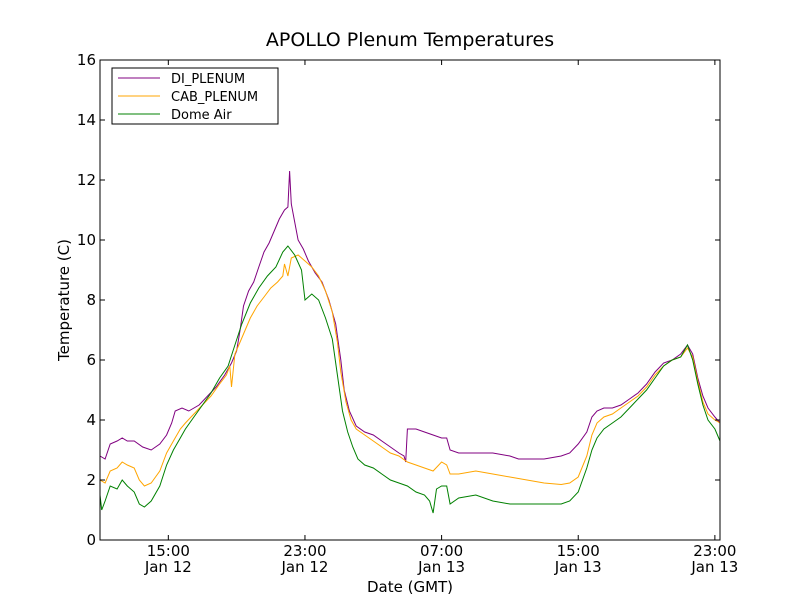 This screenshot has height=600, width=800. I want to click on legend-label: Dome Air, so click(201, 115).